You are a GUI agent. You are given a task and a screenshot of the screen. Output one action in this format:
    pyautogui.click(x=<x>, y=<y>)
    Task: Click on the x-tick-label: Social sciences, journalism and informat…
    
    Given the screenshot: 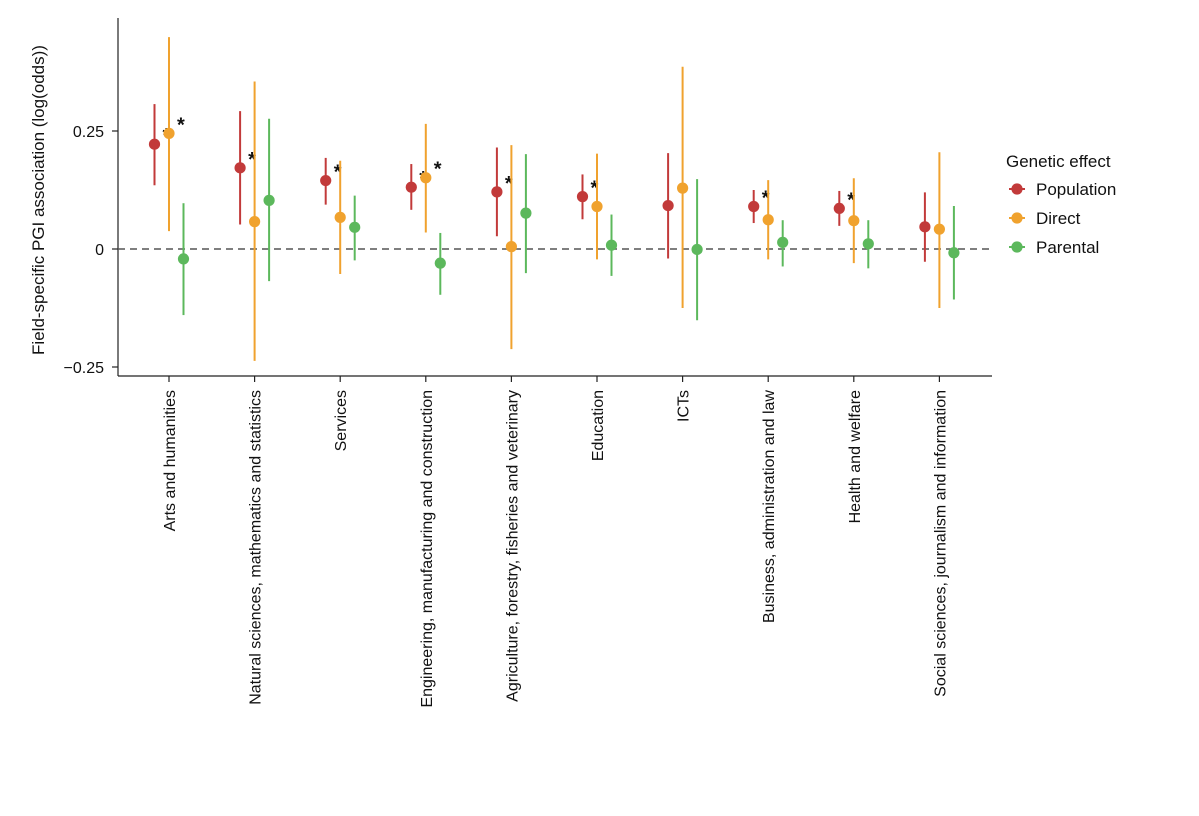 What is the action you would take?
    pyautogui.click(x=940, y=543)
    